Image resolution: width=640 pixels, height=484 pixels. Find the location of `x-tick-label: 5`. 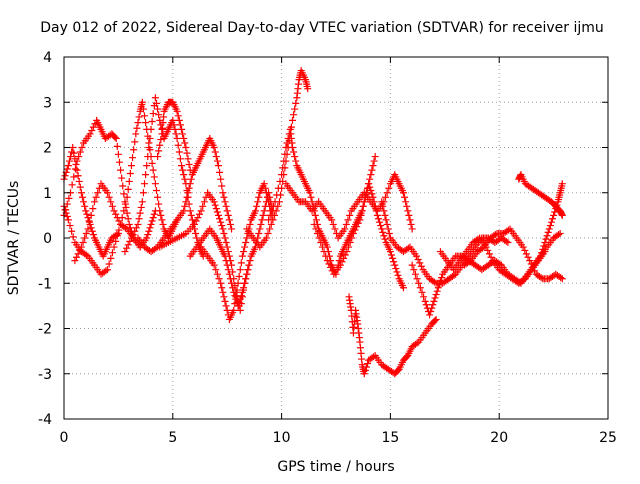

x-tick-label: 5 is located at coordinates (172, 438).